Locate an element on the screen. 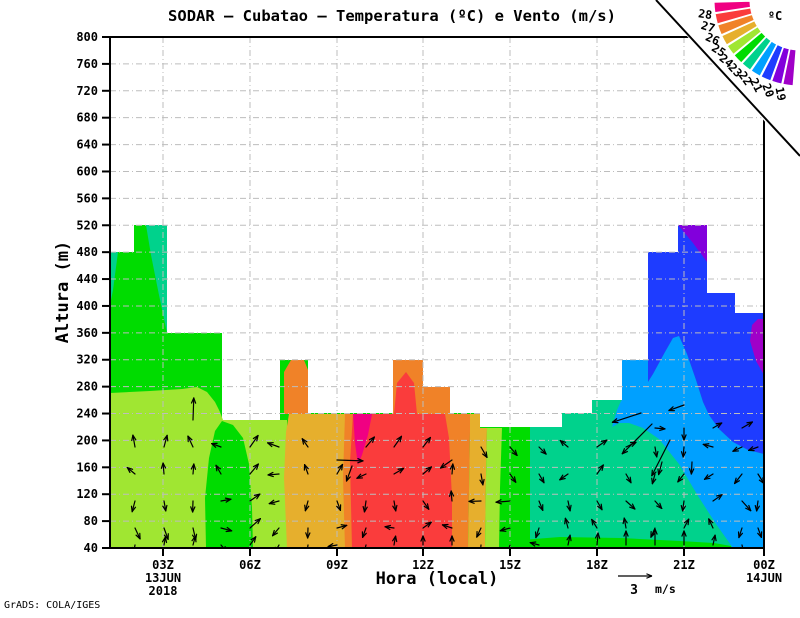 This screenshot has height=618, width=800. band-23-24-surface-strip is located at coordinates (619, 542).